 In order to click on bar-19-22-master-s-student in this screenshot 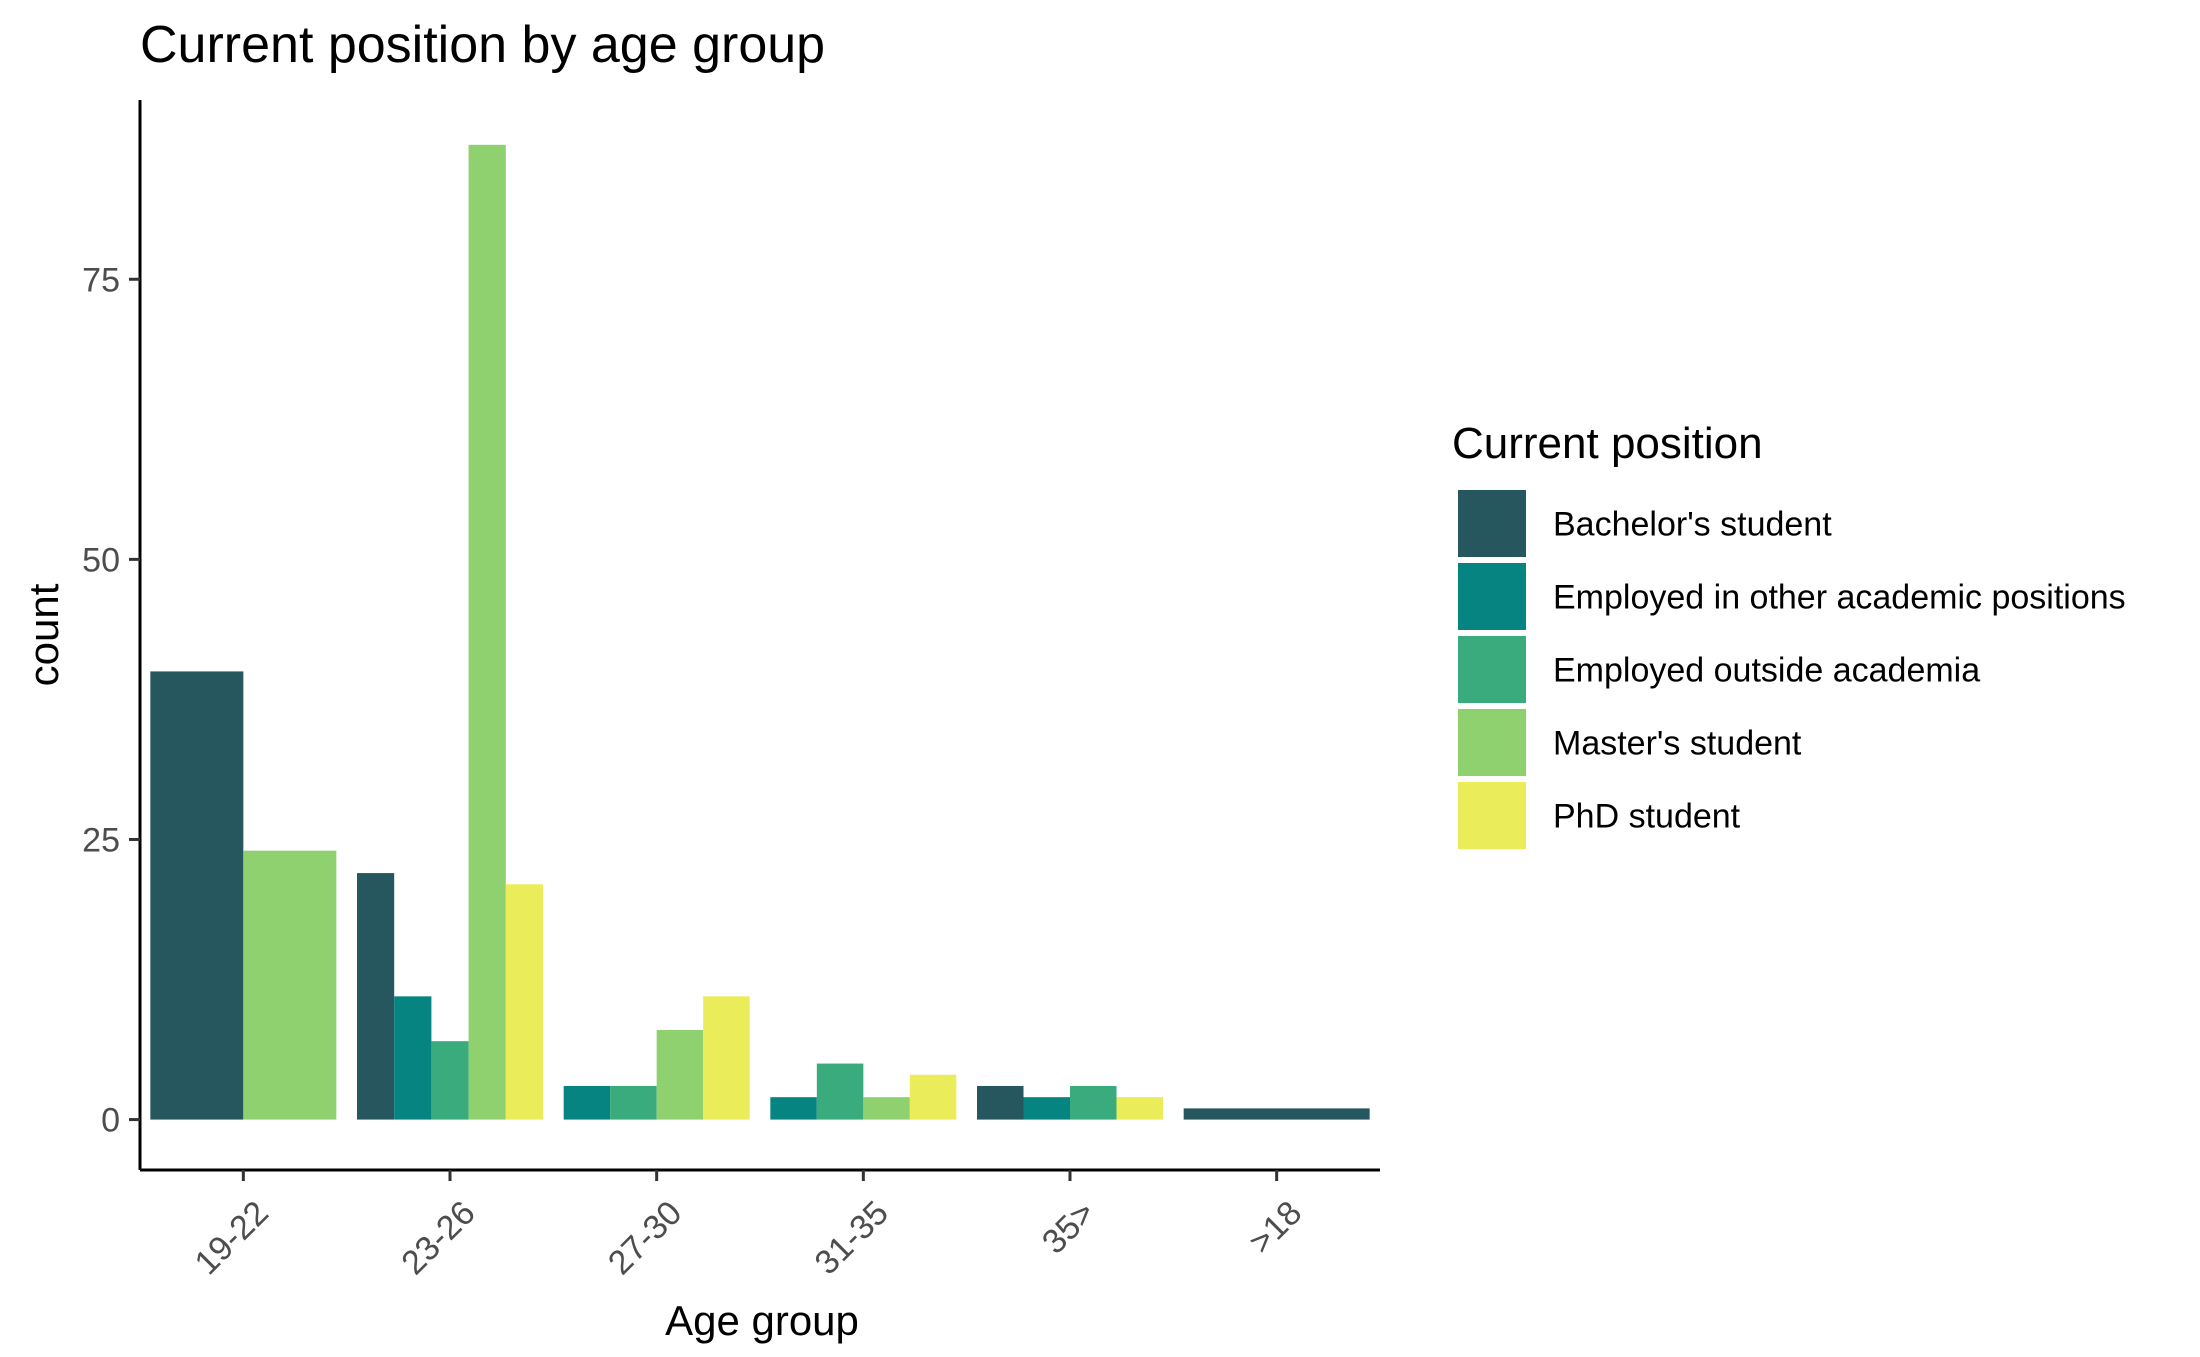, I will do `click(290, 985)`.